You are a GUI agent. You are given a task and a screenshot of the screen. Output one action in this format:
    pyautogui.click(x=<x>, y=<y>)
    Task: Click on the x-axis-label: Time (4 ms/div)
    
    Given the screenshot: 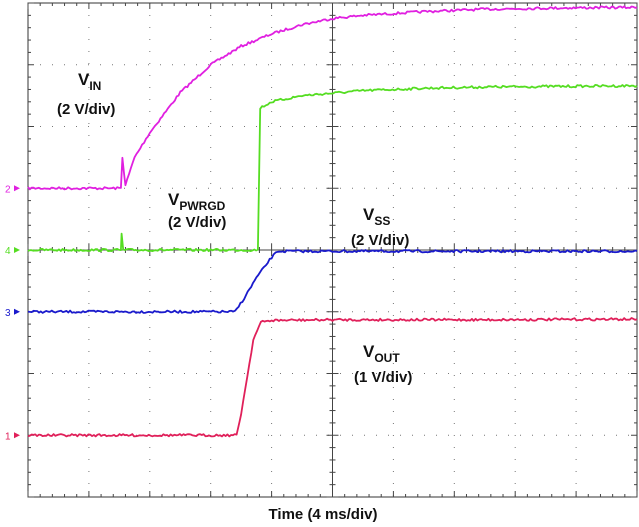 What is the action you would take?
    pyautogui.click(x=323, y=514)
    